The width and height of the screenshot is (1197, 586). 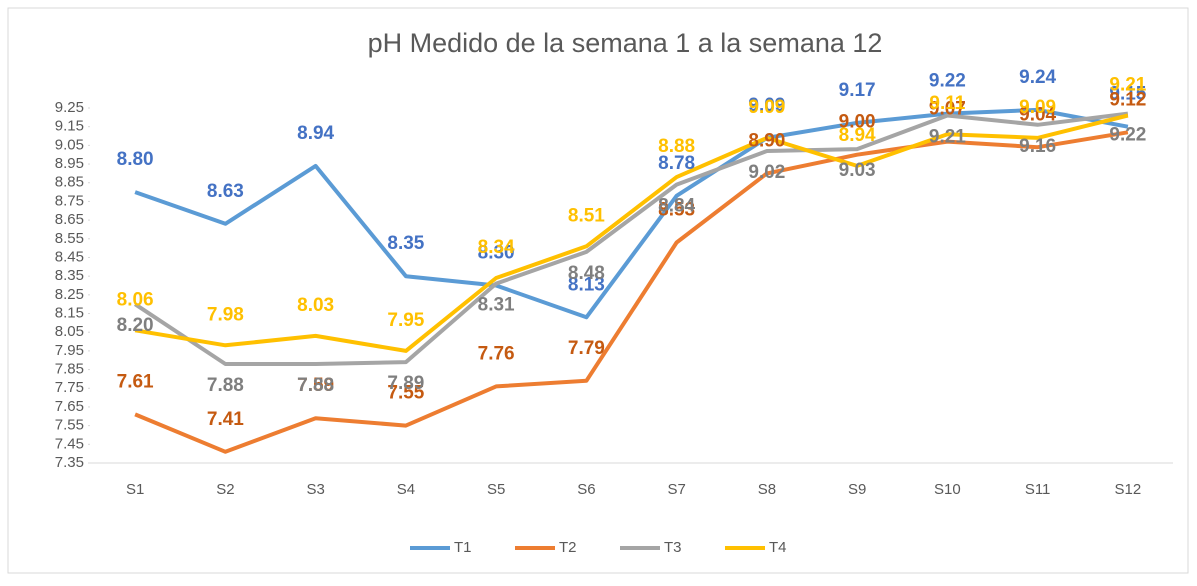 I want to click on y-tick-label: 8.65, so click(x=69, y=219).